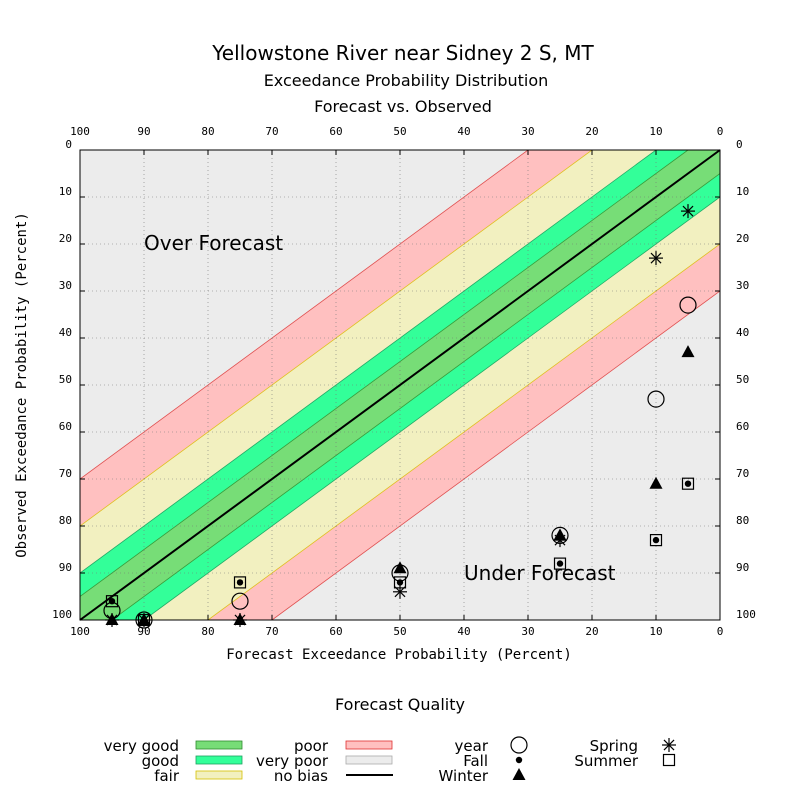 Image resolution: width=800 pixels, height=800 pixels. I want to click on chart-subtitle-2: Forecast vs. Observed, so click(403, 106).